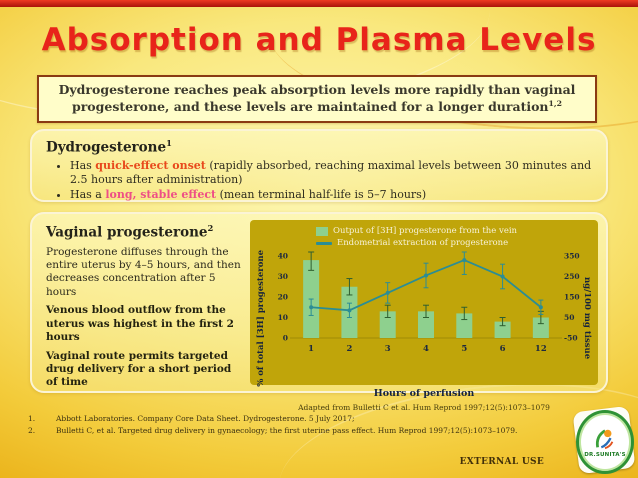 The image size is (638, 478). What do you see at coordinates (571, 338) in the screenshot?
I see `svg-text: -50` at bounding box center [571, 338].